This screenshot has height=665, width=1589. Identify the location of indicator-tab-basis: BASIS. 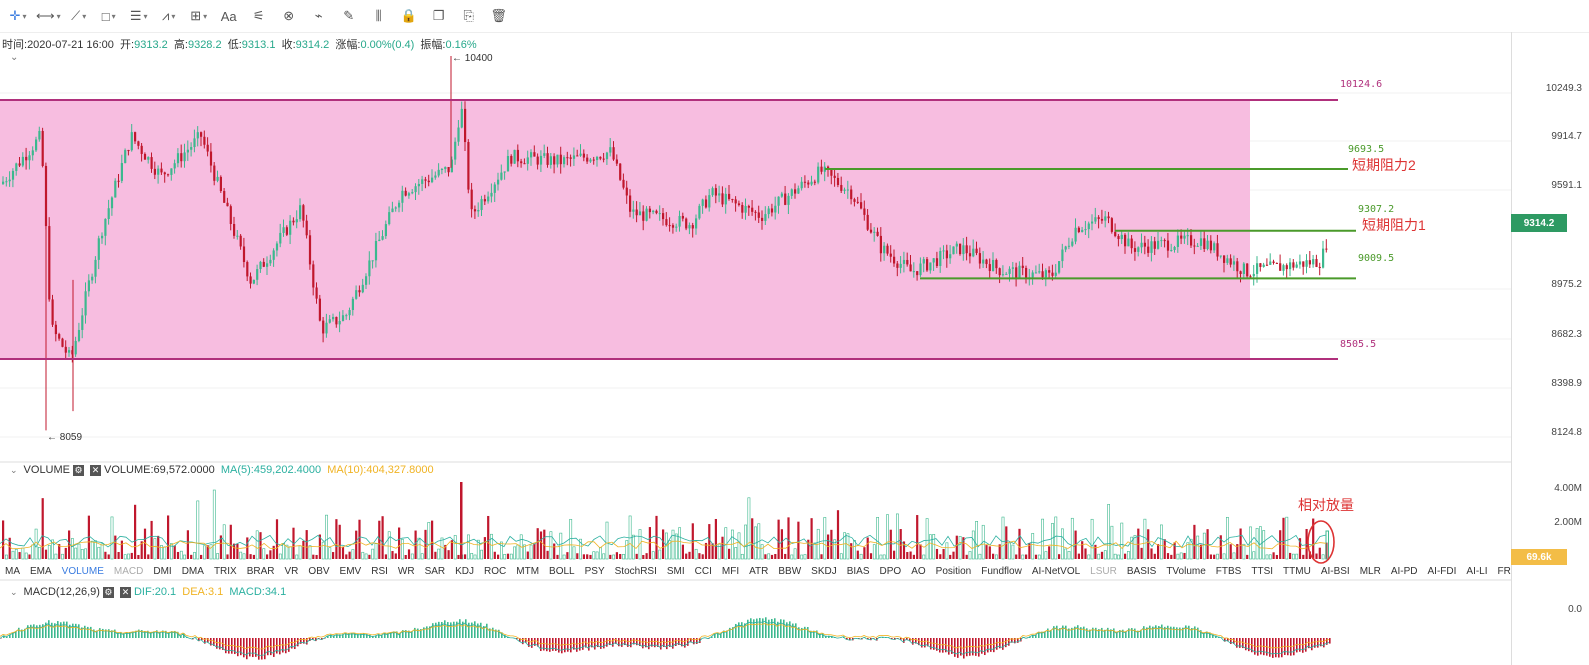
(1141, 571).